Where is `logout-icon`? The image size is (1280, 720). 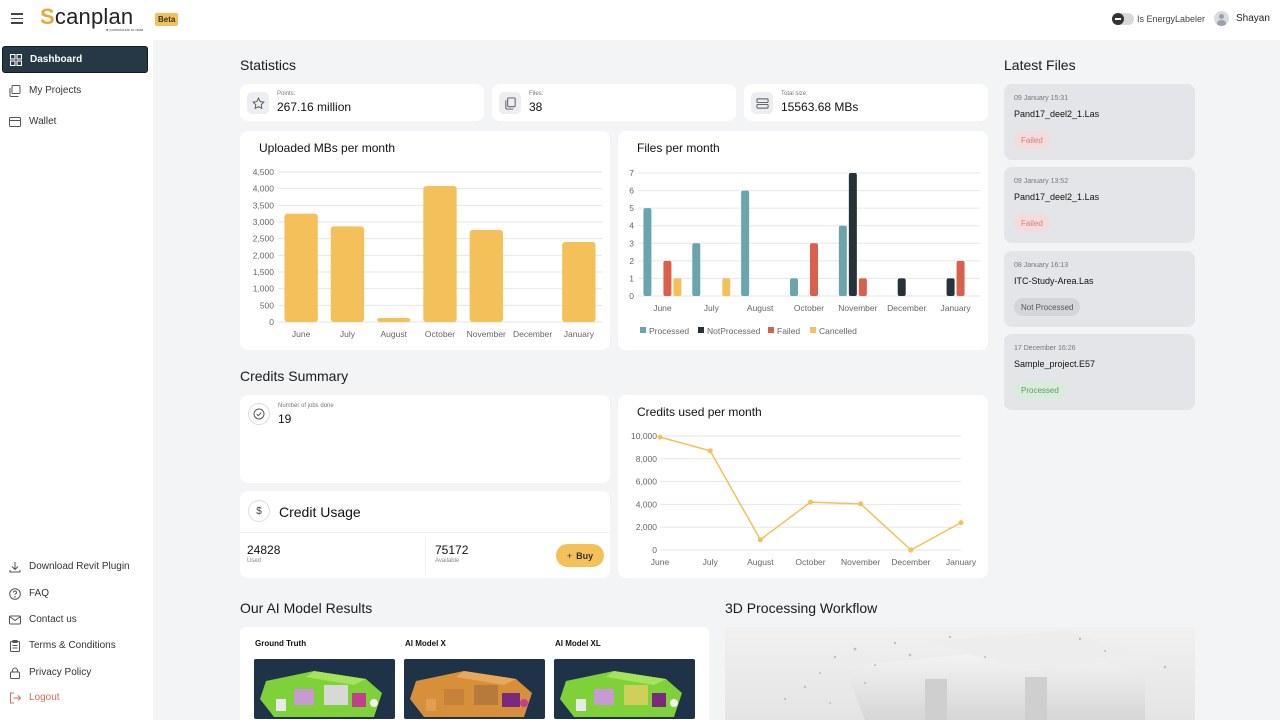
logout-icon is located at coordinates (15, 697).